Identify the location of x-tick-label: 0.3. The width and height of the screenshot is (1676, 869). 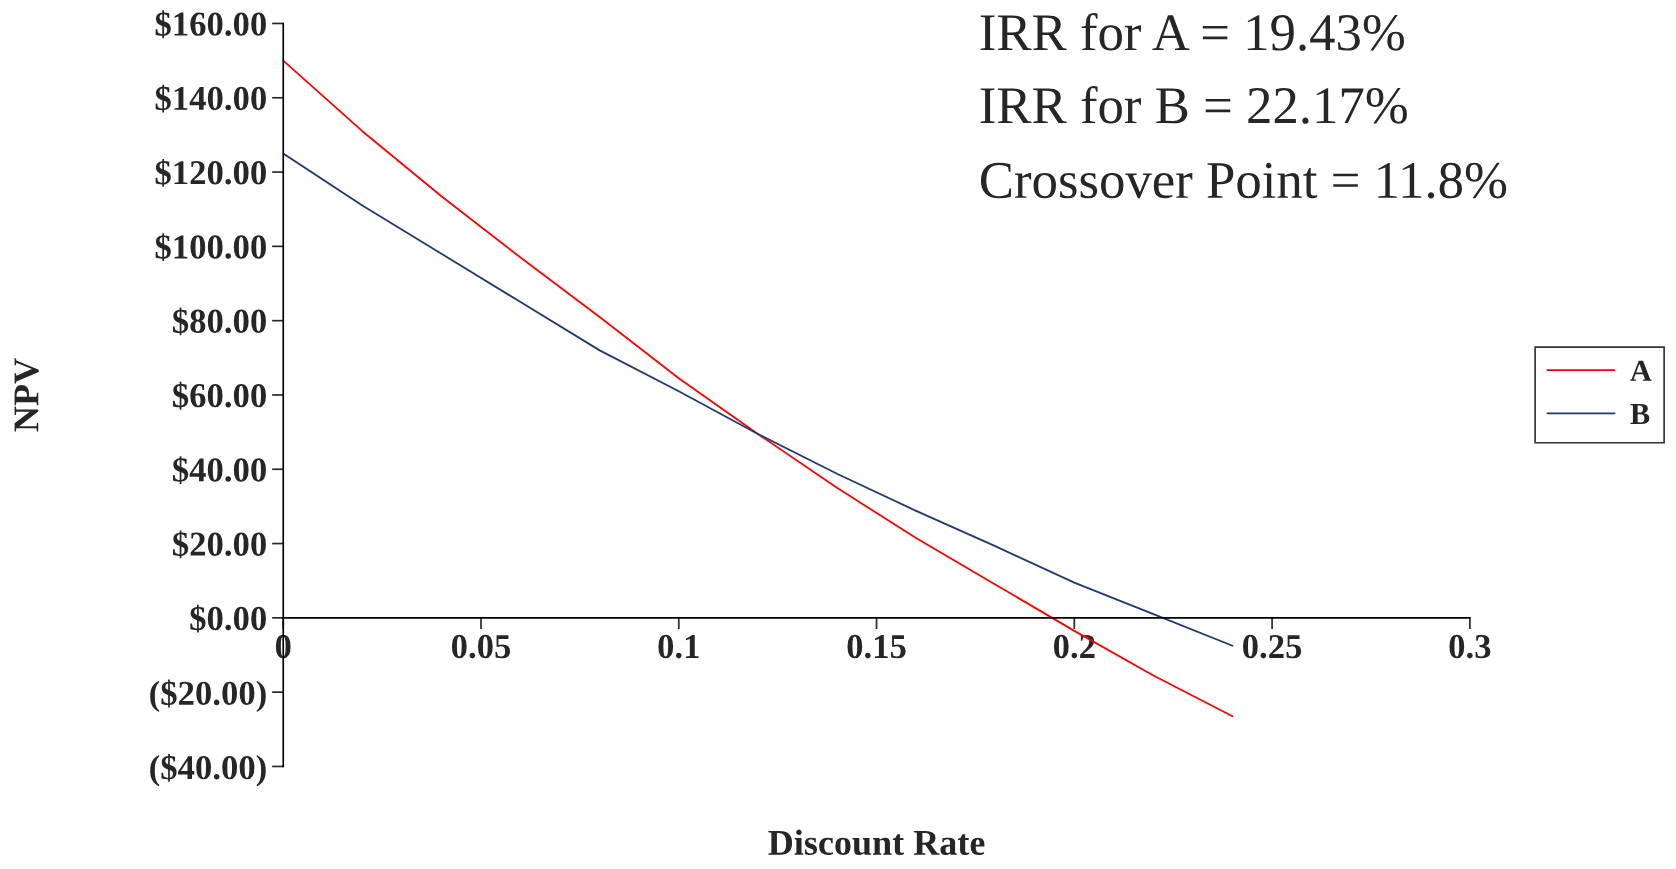
(1470, 646).